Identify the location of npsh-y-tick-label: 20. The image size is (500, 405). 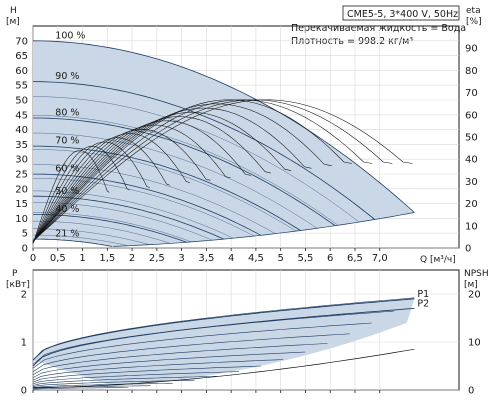
(474, 295).